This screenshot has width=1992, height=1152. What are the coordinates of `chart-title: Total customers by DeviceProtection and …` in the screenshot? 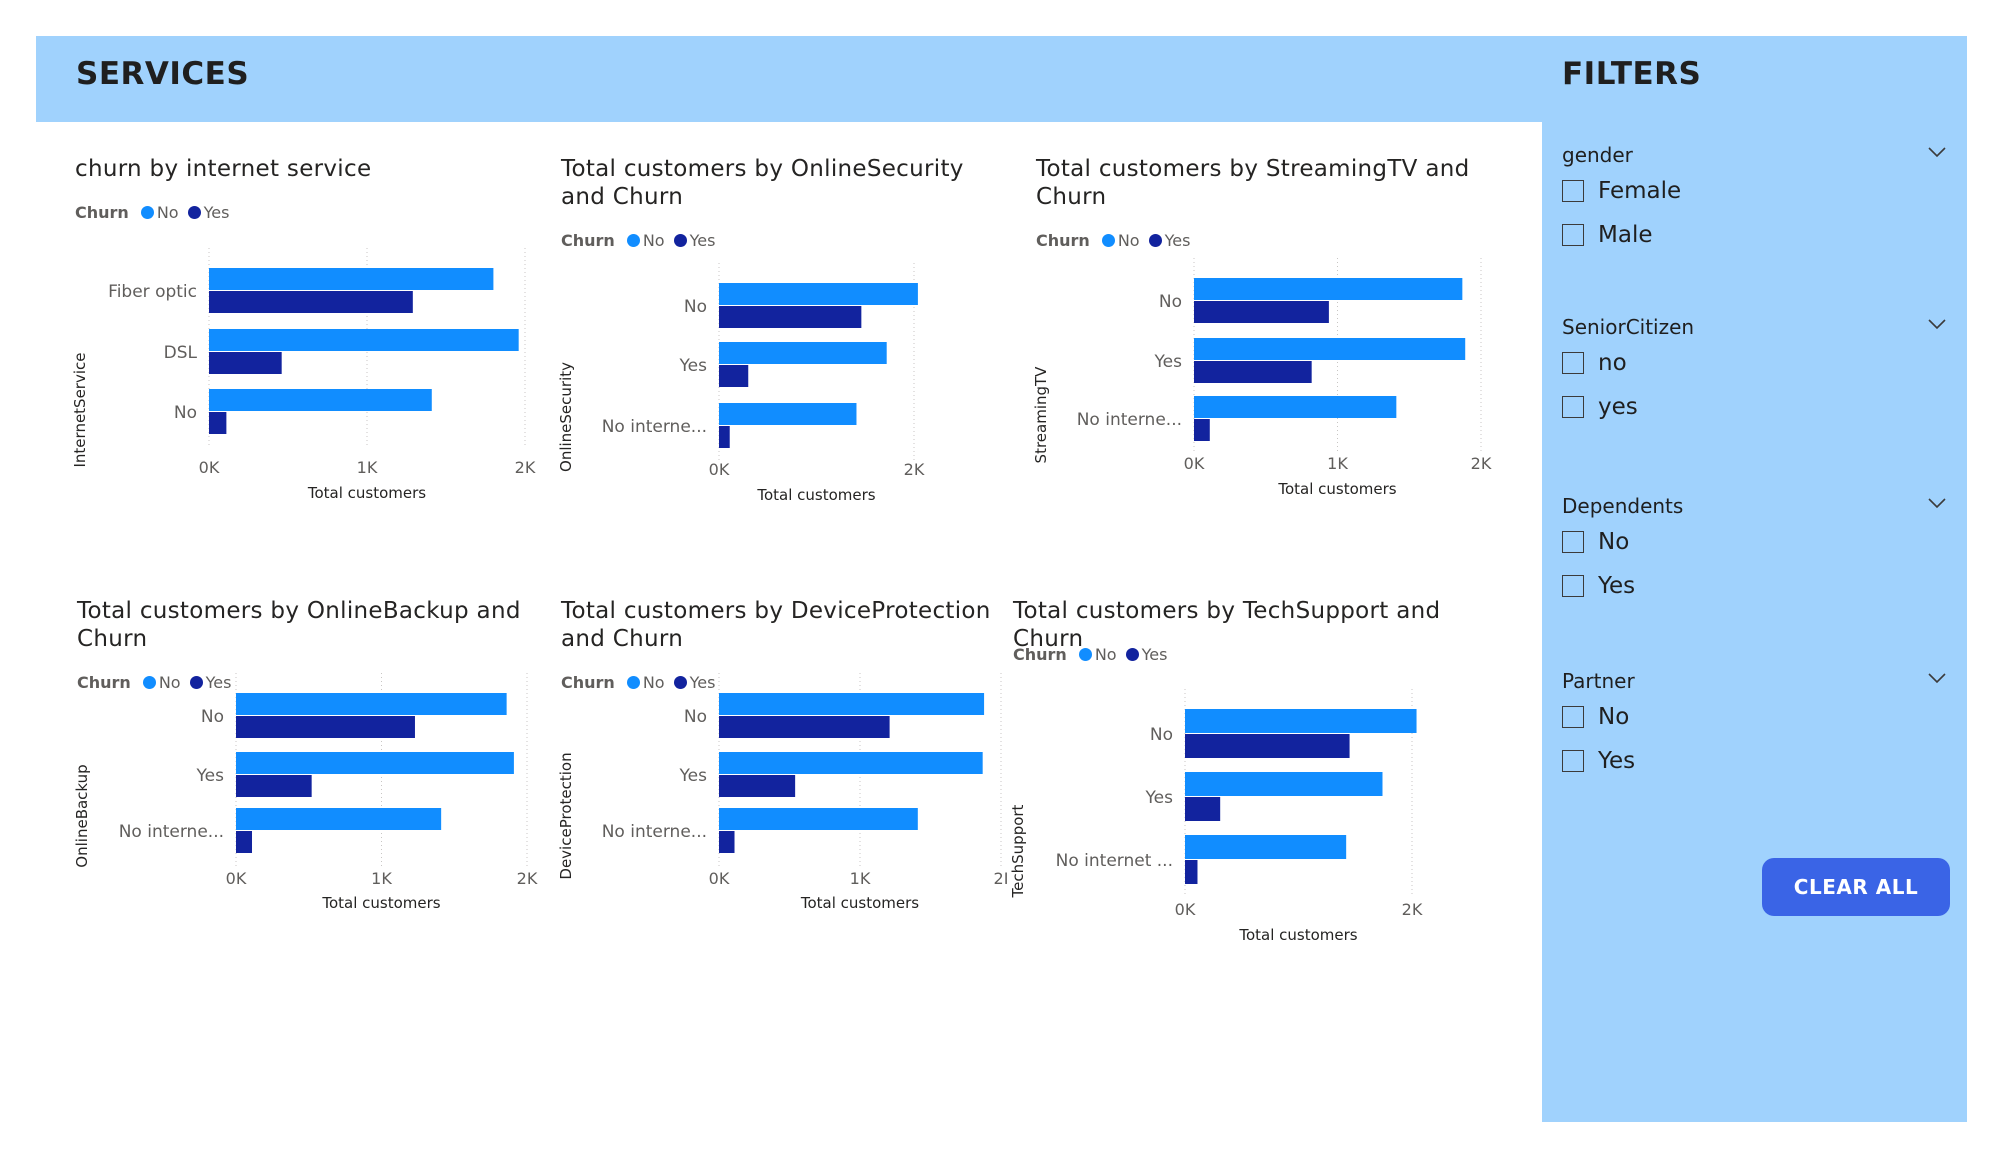 It's located at (776, 625).